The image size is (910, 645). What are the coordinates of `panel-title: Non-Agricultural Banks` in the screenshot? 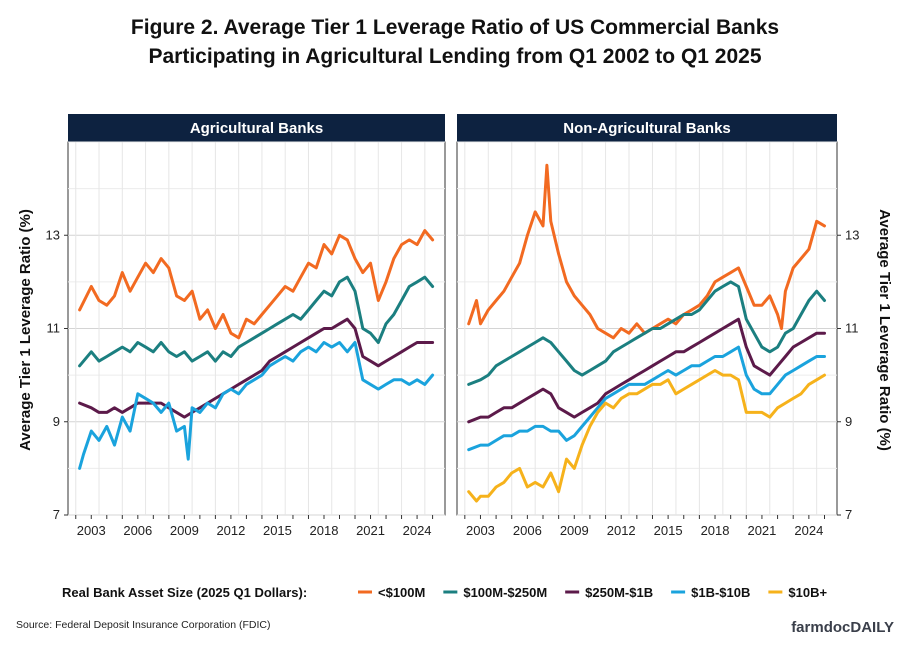 It's located at (647, 128).